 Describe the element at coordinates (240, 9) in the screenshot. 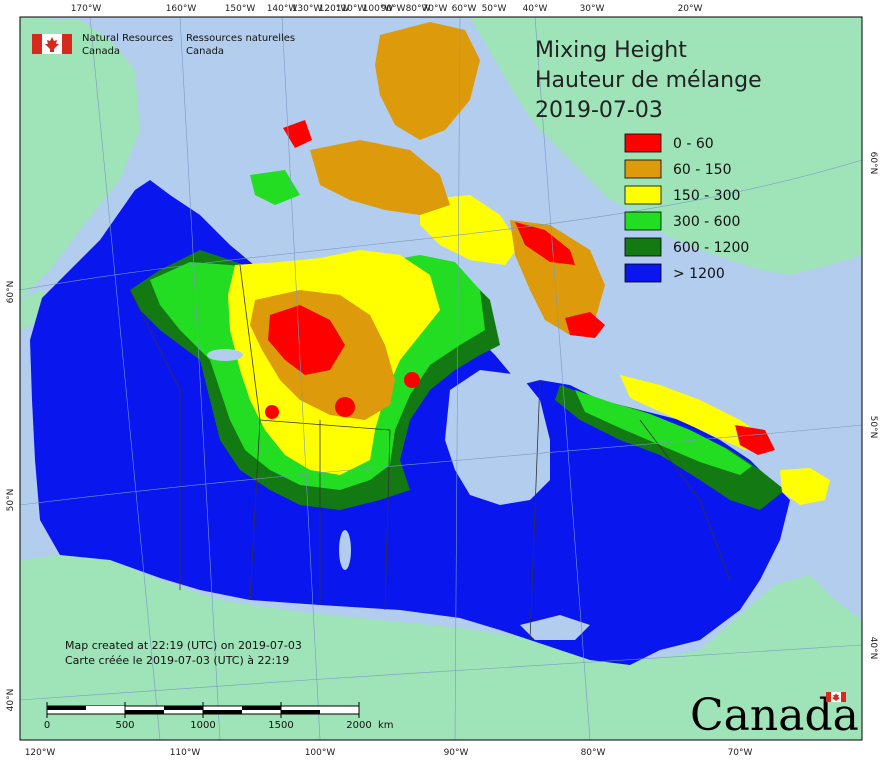

I see `top-tick-label: 150°W` at that location.